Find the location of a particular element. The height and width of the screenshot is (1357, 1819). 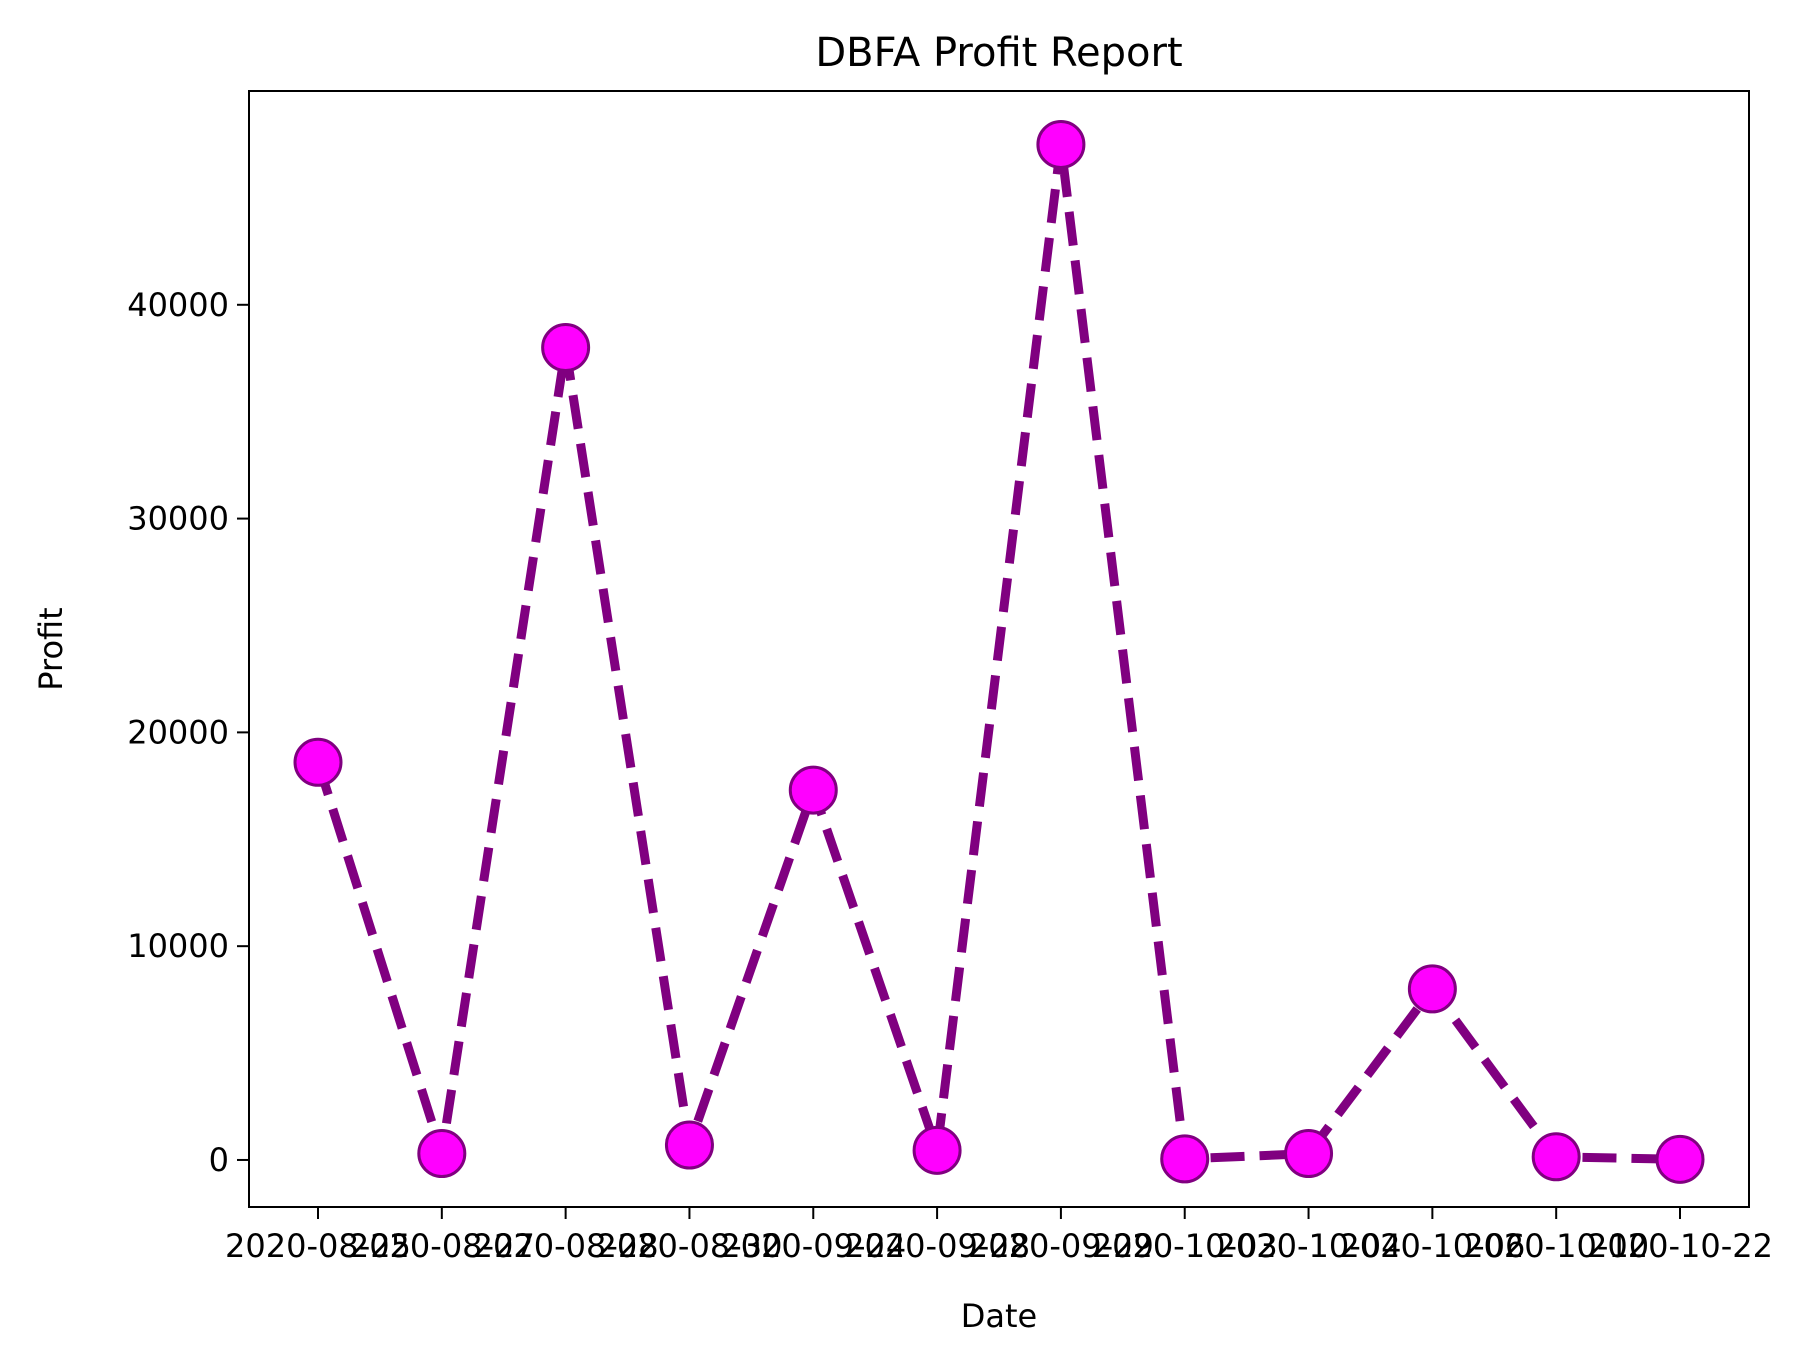

x-axis-label: Date is located at coordinates (999, 1316).